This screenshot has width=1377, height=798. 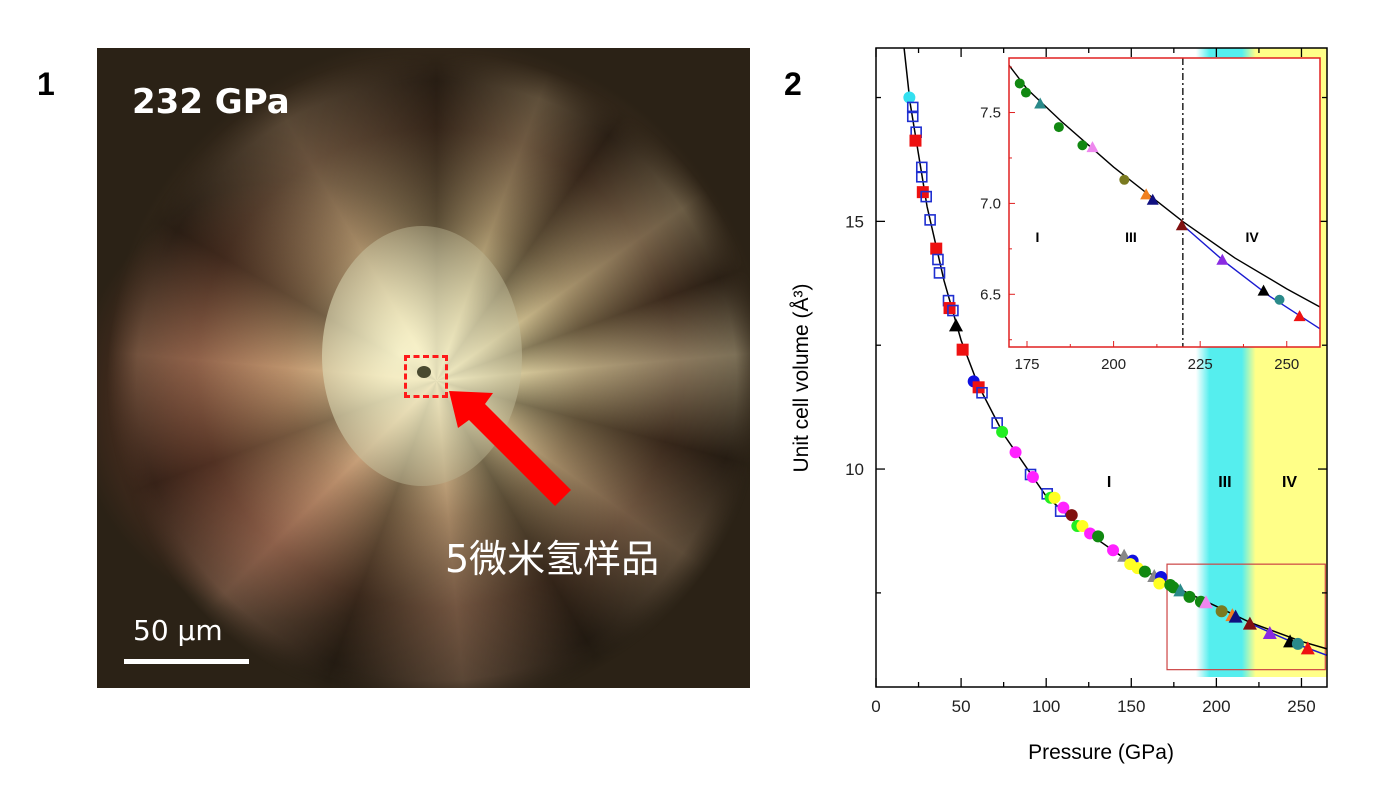 What do you see at coordinates (46, 84) in the screenshot?
I see `panel-label-1: 1` at bounding box center [46, 84].